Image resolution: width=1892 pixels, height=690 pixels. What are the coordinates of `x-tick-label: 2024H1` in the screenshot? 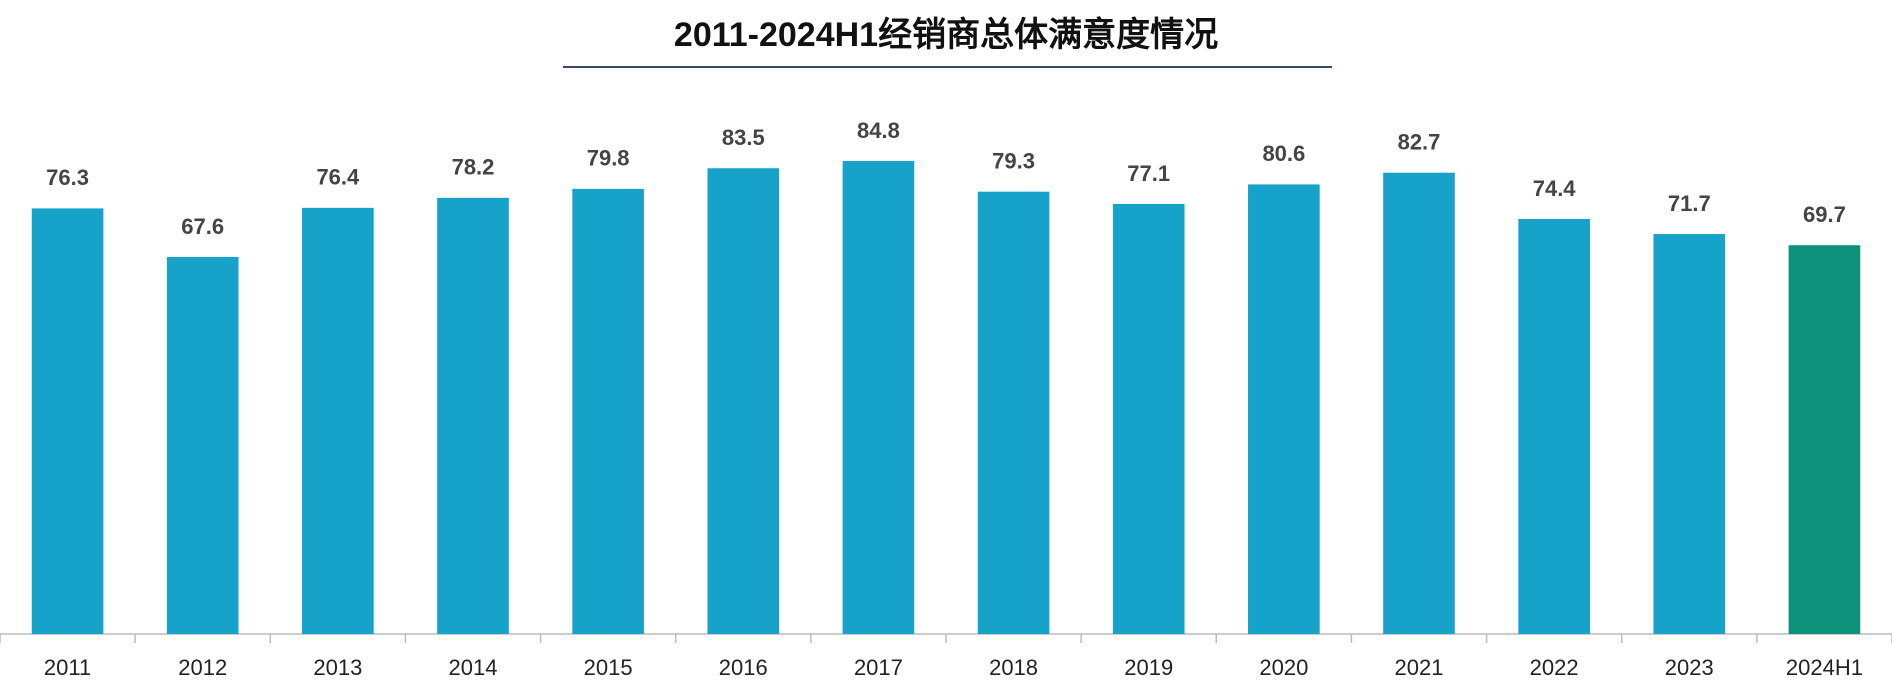 It's located at (1824, 667).